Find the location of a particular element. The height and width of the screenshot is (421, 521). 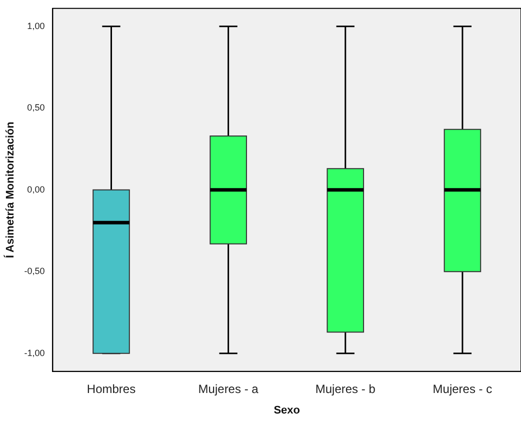

y-tick-label: 0,00 is located at coordinates (36, 189).